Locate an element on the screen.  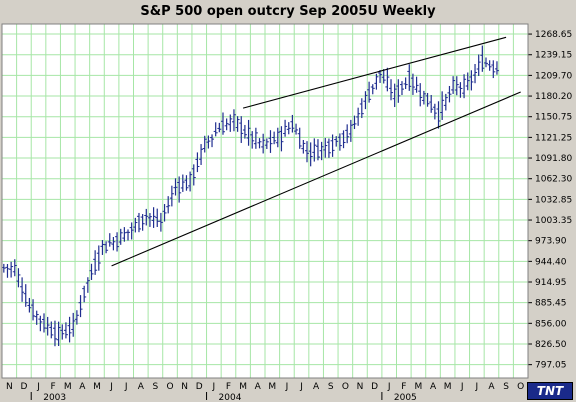
y-tick-label: 1209.70 is located at coordinates (553, 76).